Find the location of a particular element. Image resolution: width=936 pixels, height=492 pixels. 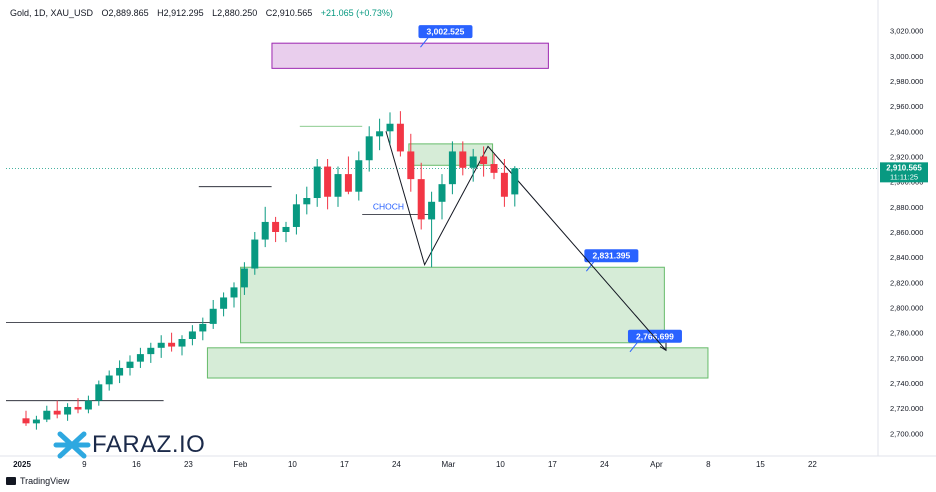

projection-arrowhead is located at coordinates (663, 347).